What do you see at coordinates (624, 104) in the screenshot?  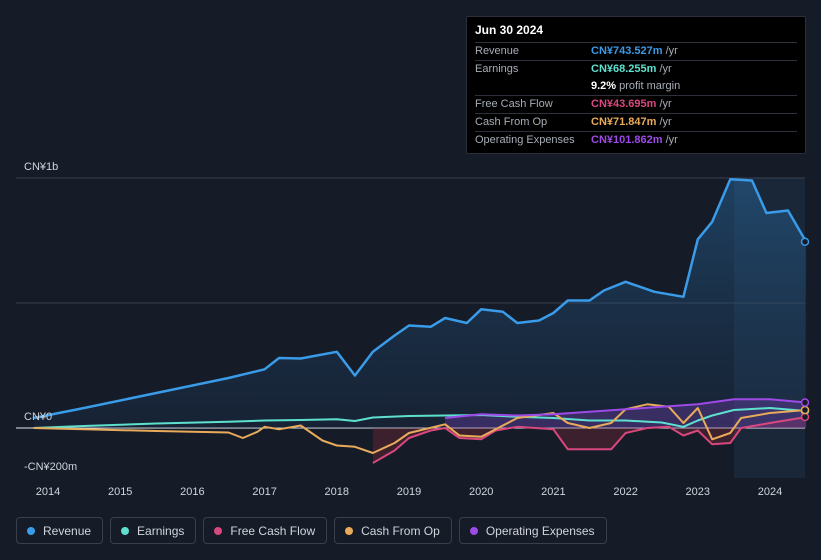 I see `tooltip-row-value: CN¥43.695m` at bounding box center [624, 104].